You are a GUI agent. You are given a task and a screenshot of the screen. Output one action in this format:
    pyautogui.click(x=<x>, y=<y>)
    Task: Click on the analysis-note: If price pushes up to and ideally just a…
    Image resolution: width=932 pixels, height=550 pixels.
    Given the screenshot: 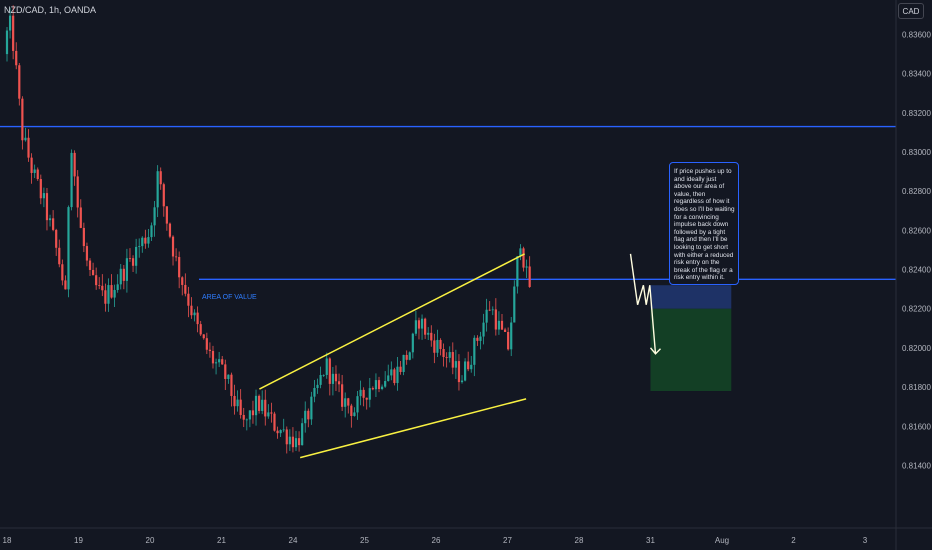 What is the action you would take?
    pyautogui.click(x=704, y=223)
    